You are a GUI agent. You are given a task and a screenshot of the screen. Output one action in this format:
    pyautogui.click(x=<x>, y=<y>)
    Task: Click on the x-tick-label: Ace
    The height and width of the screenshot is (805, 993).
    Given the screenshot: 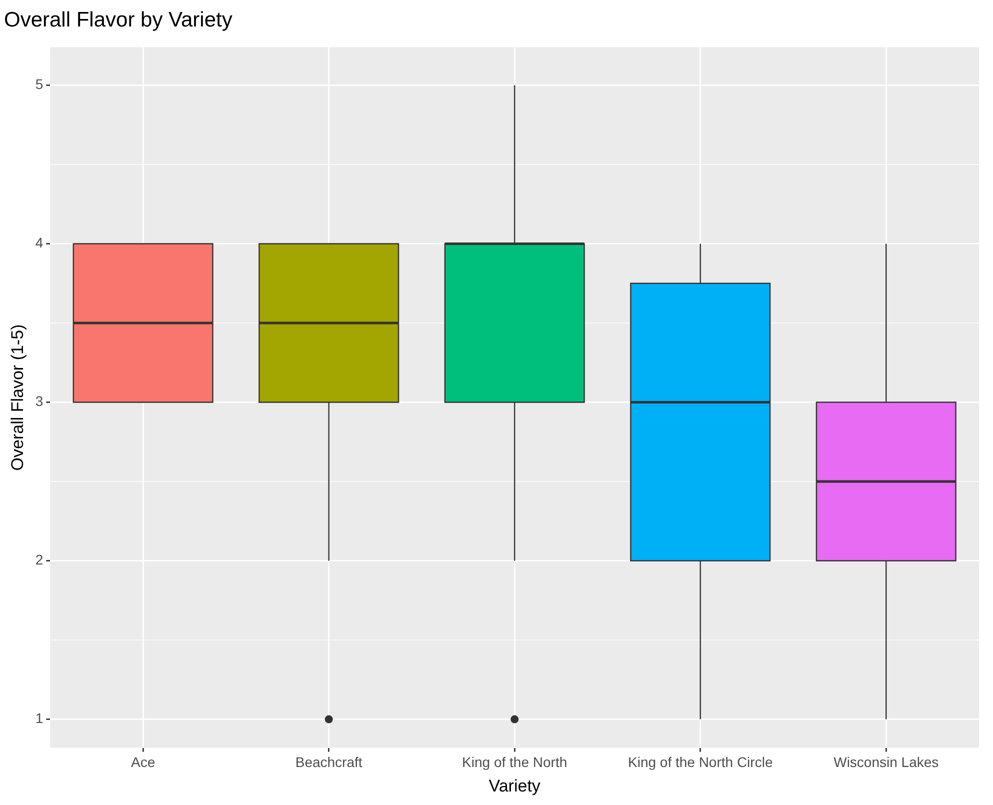 What is the action you would take?
    pyautogui.click(x=143, y=762)
    